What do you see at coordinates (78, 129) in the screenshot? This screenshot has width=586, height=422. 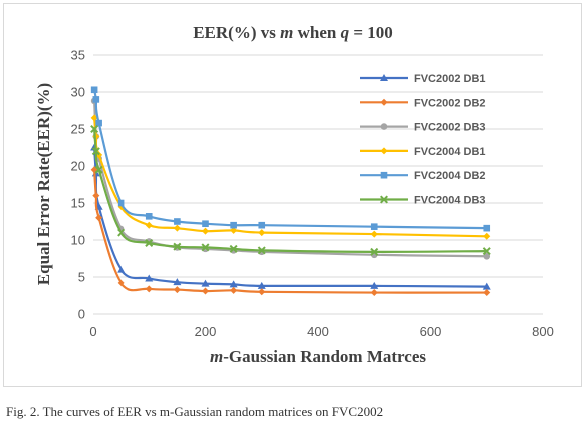 I see `y-tick-25: 25` at bounding box center [78, 129].